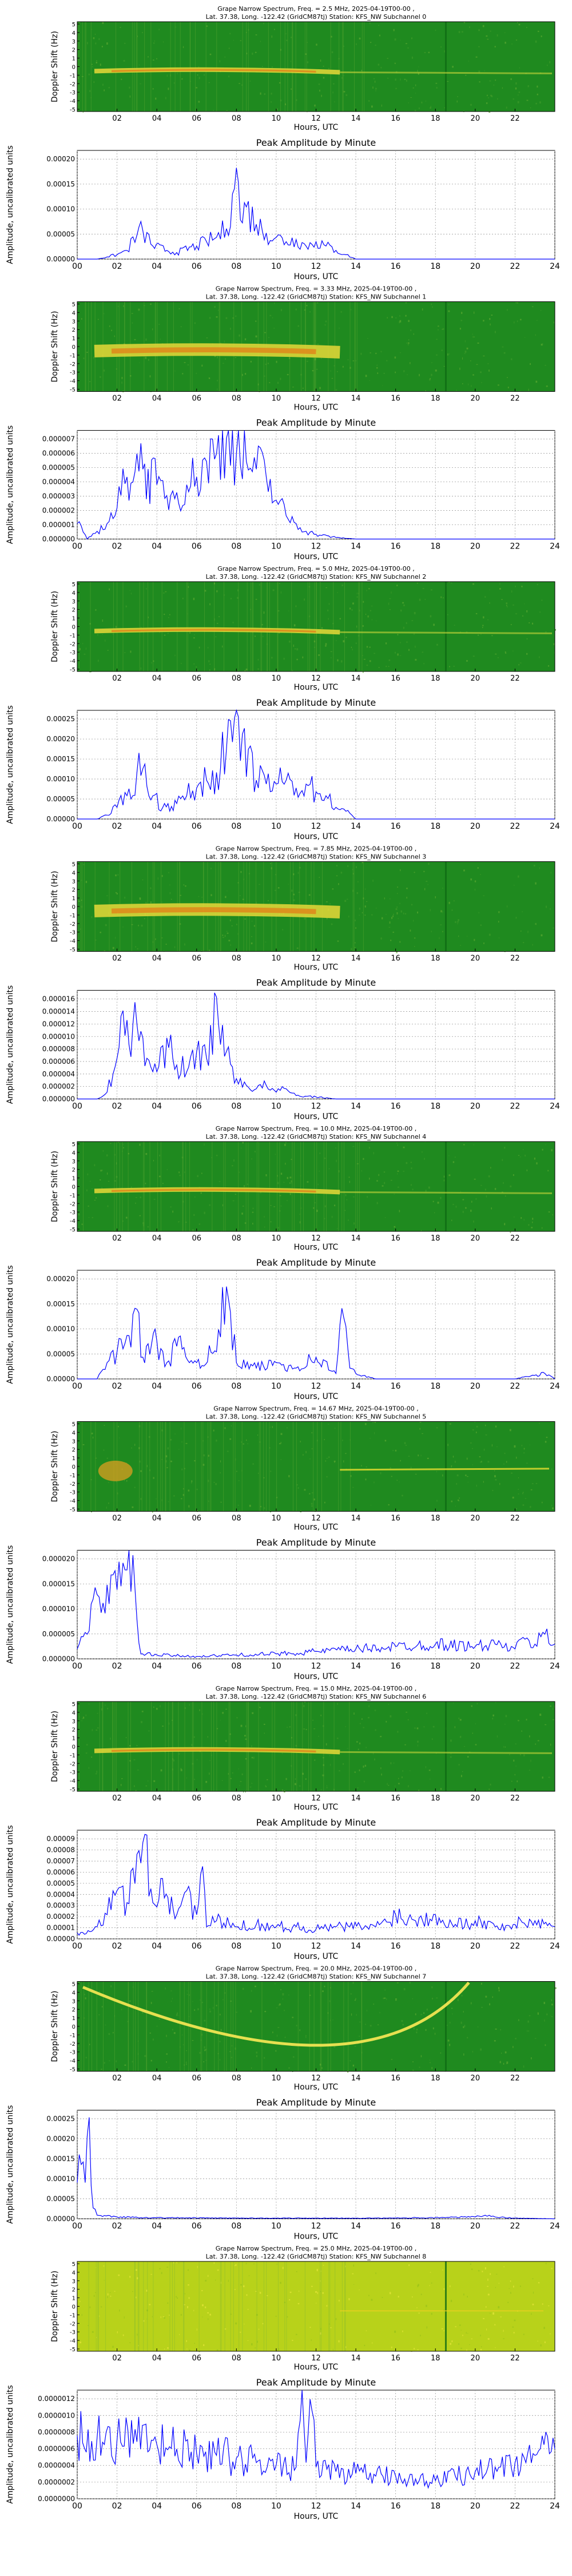 The image size is (572, 2576). I want to click on amplitude-x-tick-label: 00, so click(77, 1106).